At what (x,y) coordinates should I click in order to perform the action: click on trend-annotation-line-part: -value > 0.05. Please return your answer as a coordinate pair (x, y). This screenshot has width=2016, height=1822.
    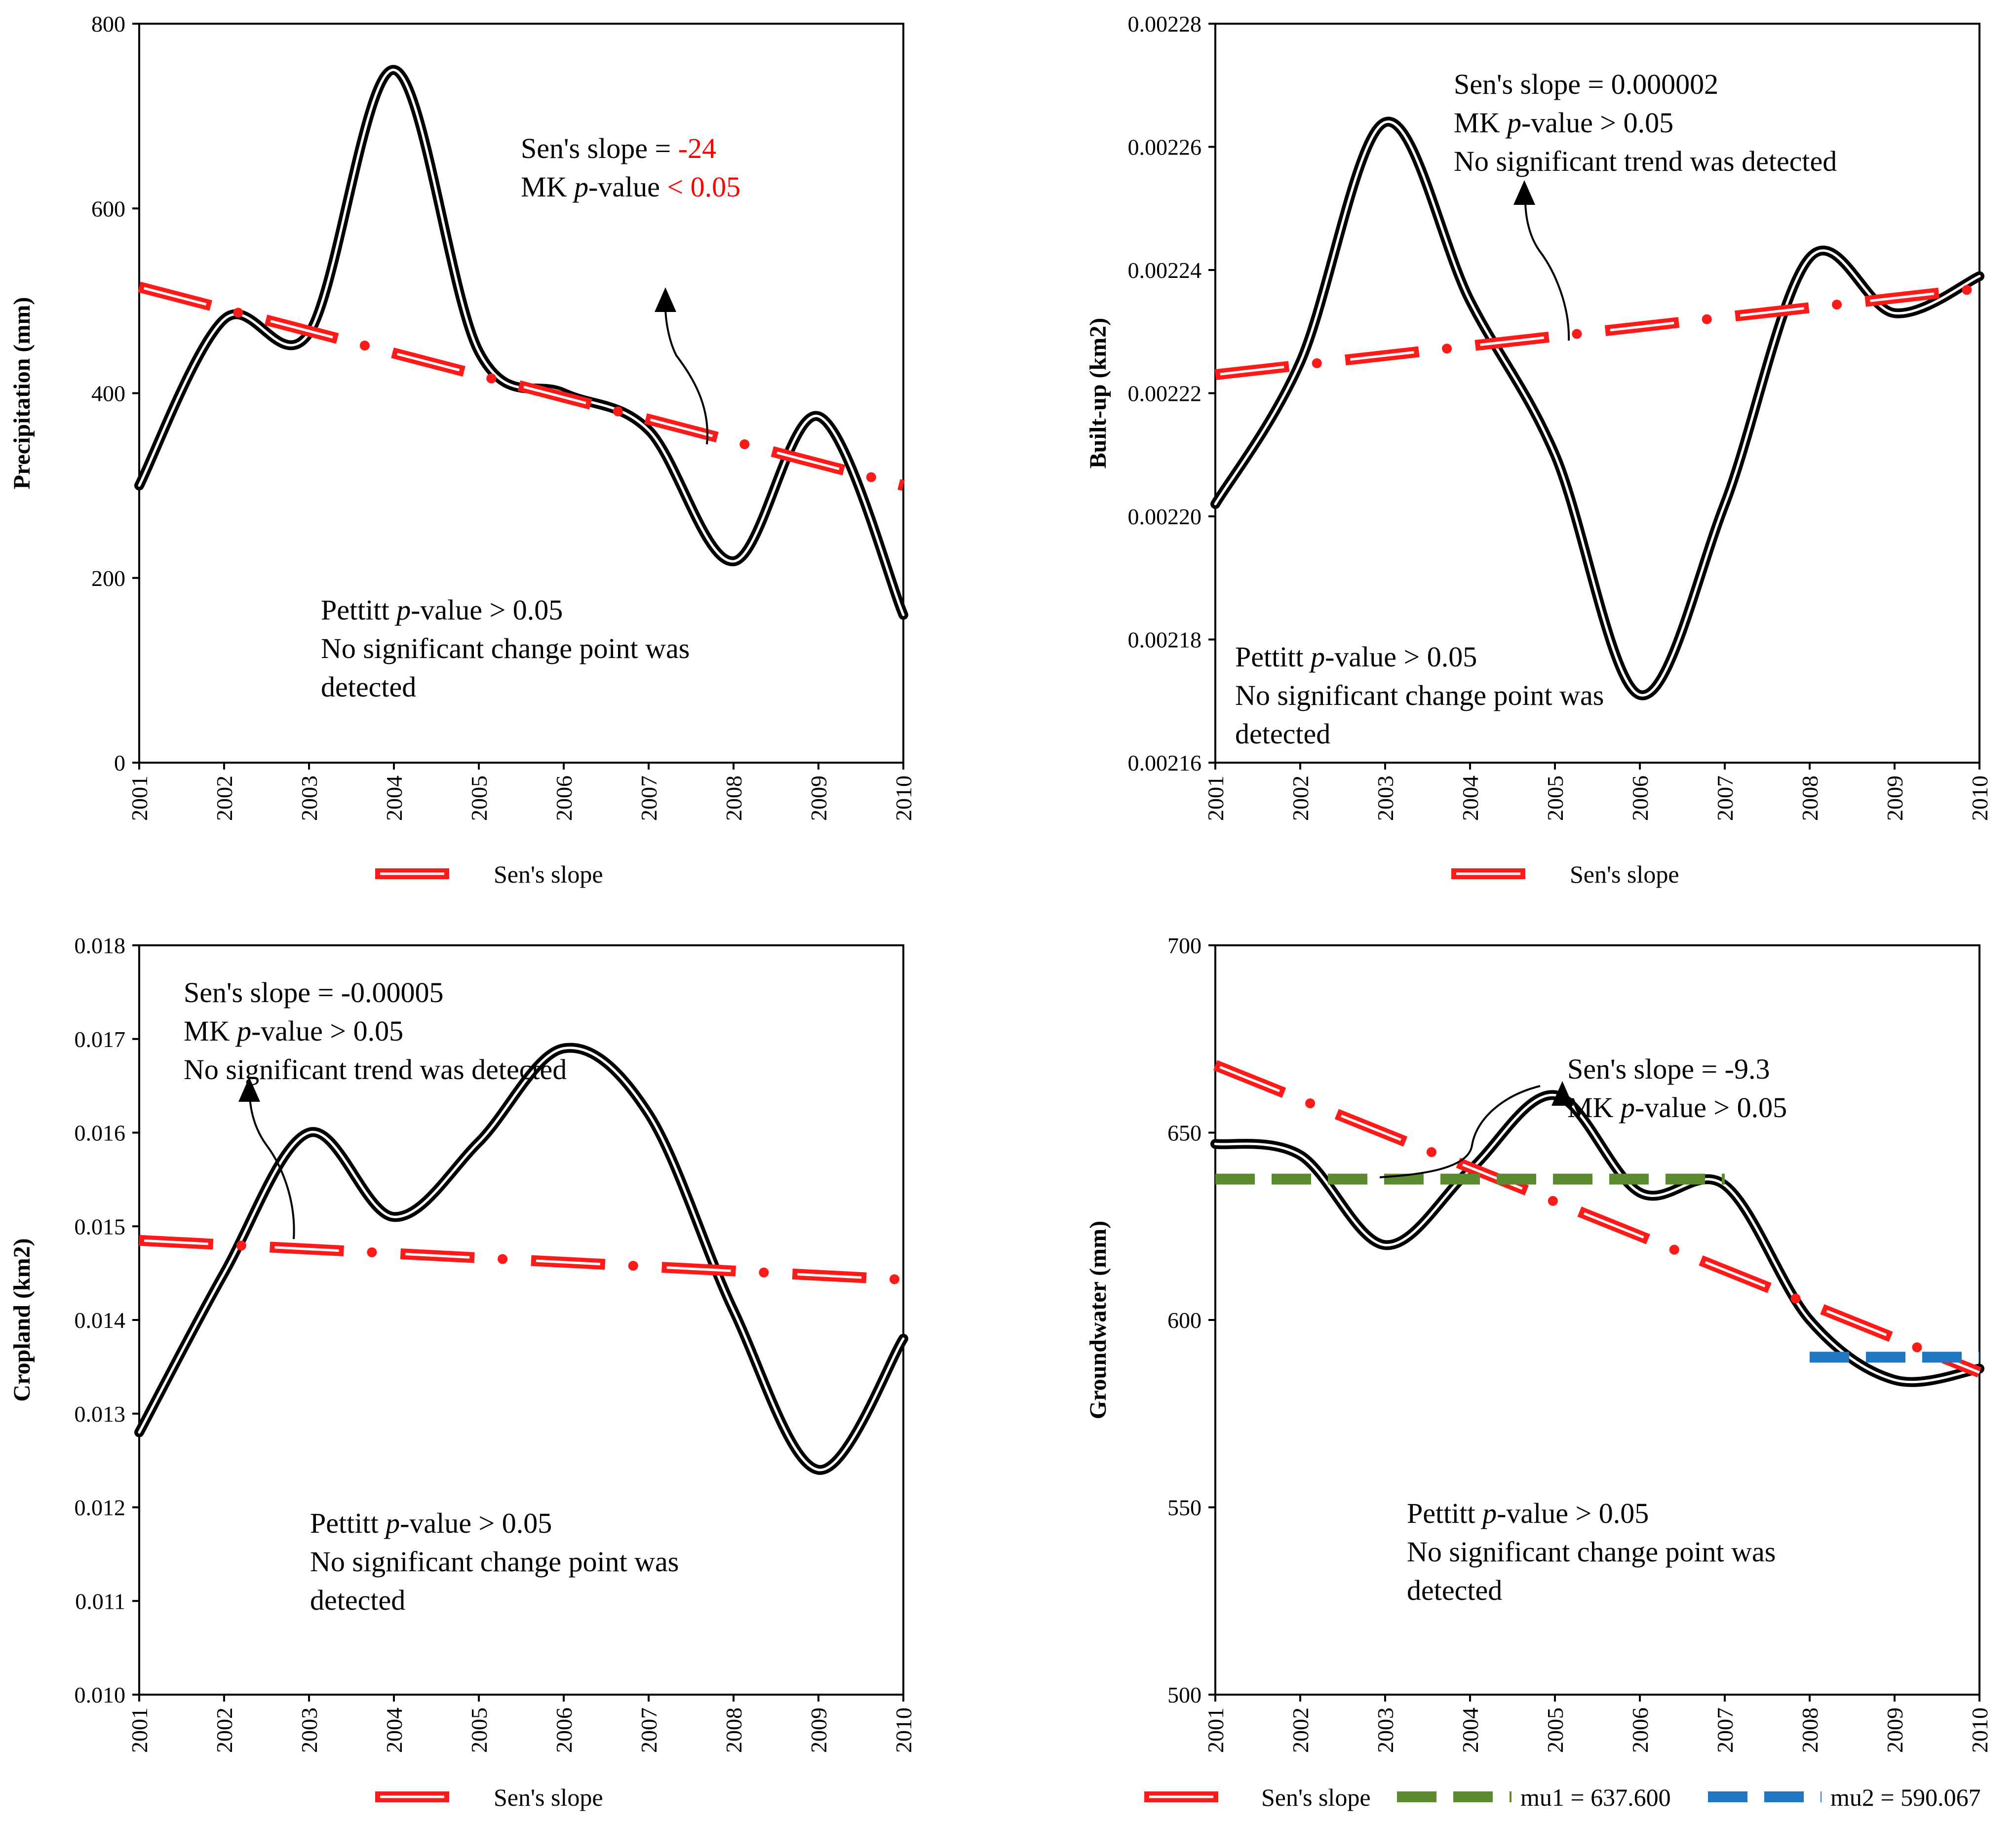
    Looking at the image, I should click on (1711, 1107).